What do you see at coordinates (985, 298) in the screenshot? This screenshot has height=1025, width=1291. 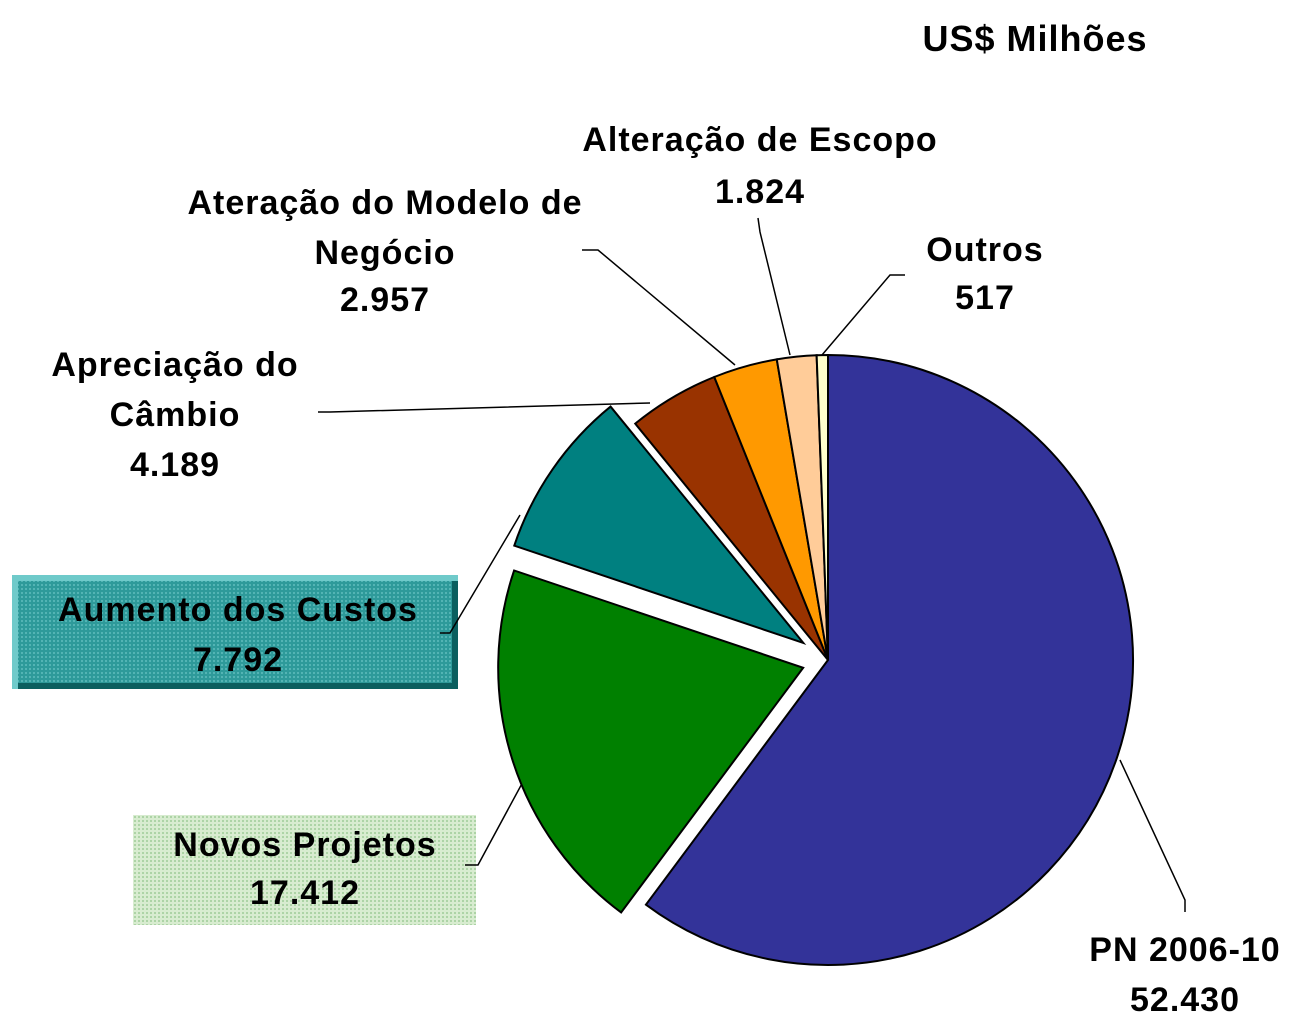 I see `value-label: 517` at bounding box center [985, 298].